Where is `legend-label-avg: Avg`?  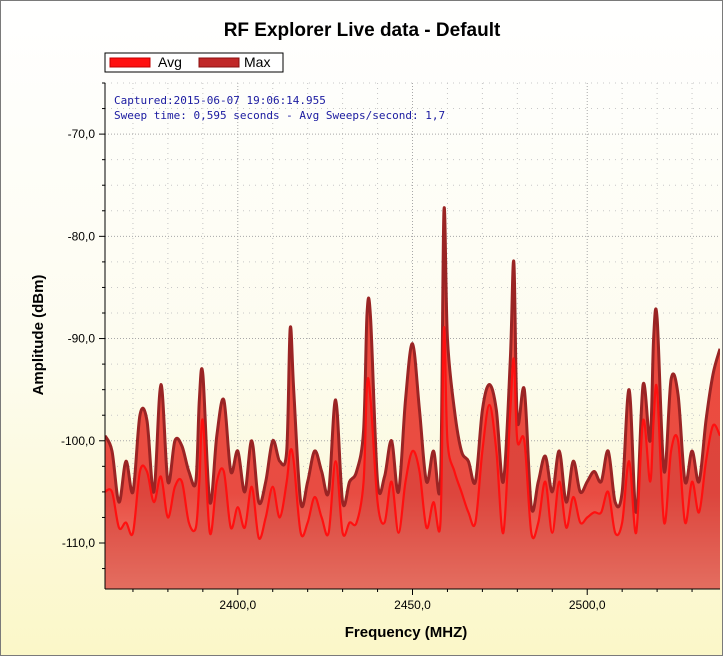
legend-label-avg: Avg is located at coordinates (170, 62).